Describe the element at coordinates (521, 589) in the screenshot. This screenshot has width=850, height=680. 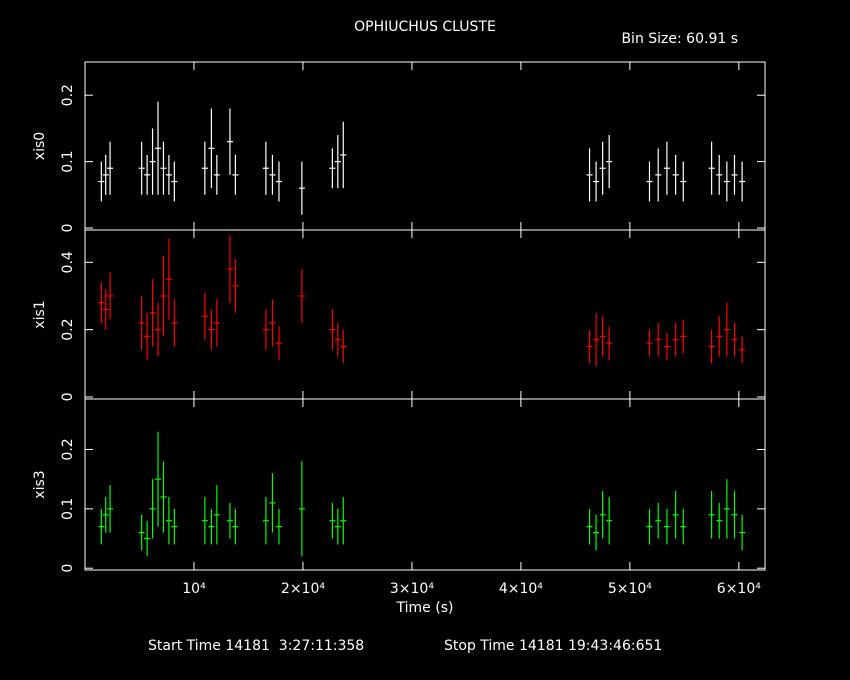
I see `x-tick-label: 4×10⁴` at that location.